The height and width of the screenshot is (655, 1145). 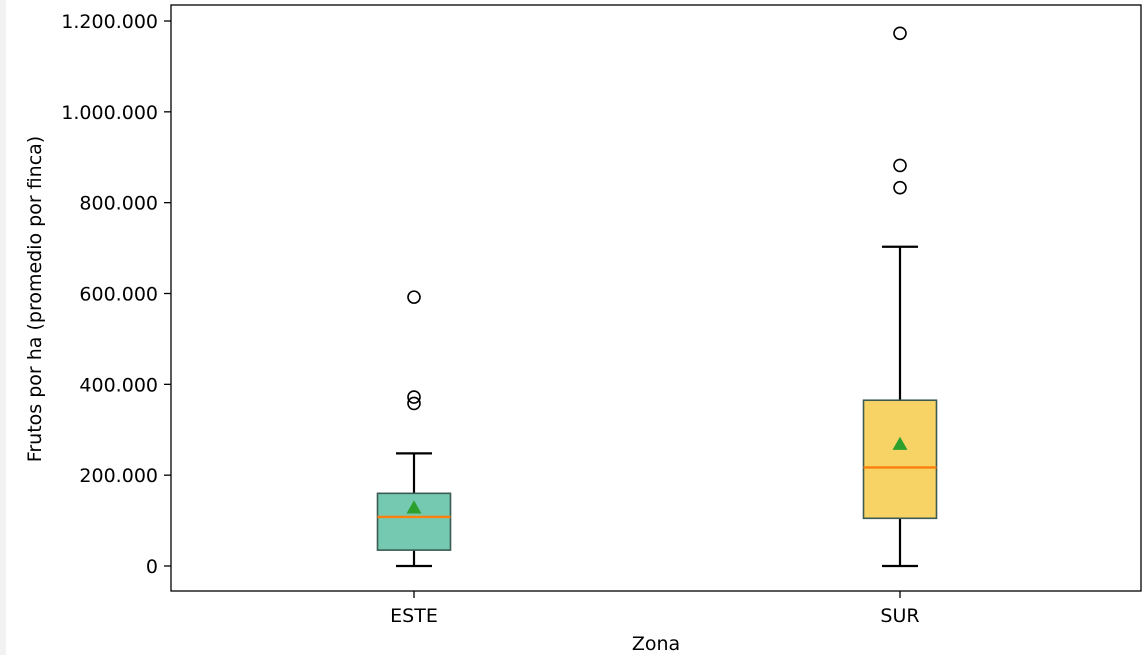 I want to click on left-margin-strip, so click(x=3, y=327).